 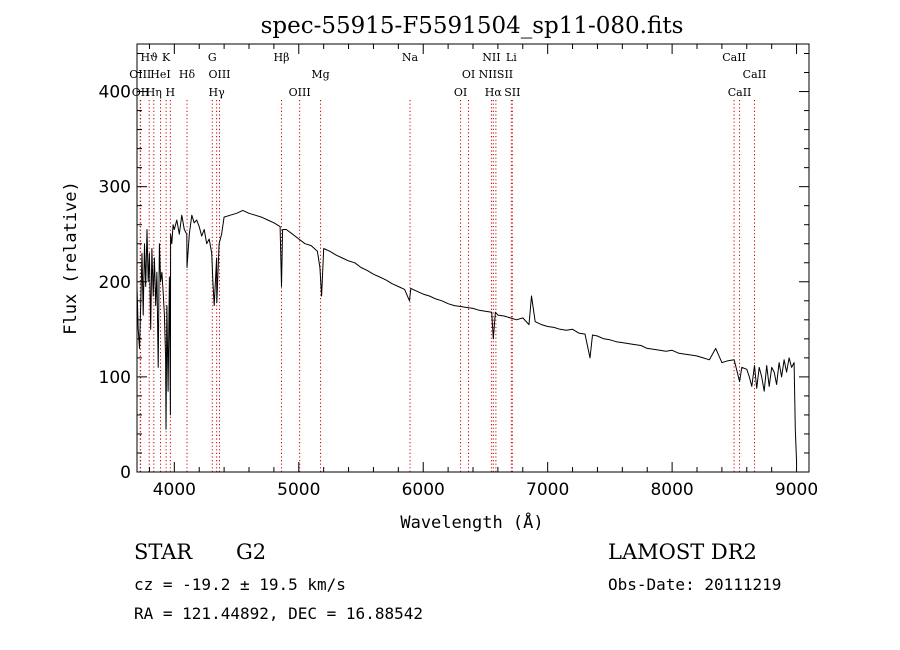 What do you see at coordinates (547, 490) in the screenshot?
I see `x-tick-label: 7000` at bounding box center [547, 490].